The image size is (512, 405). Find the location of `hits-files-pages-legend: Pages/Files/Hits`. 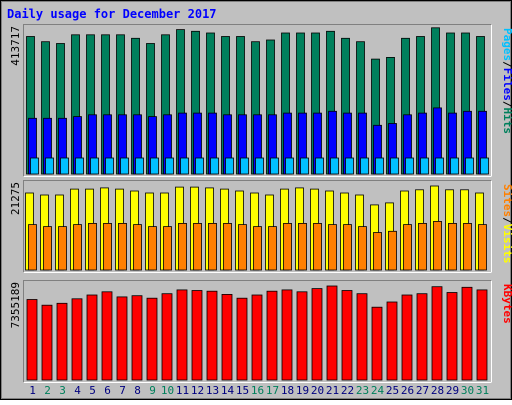

hits-files-pages-legend: Pages/Files/Hits is located at coordinates (506, 81).